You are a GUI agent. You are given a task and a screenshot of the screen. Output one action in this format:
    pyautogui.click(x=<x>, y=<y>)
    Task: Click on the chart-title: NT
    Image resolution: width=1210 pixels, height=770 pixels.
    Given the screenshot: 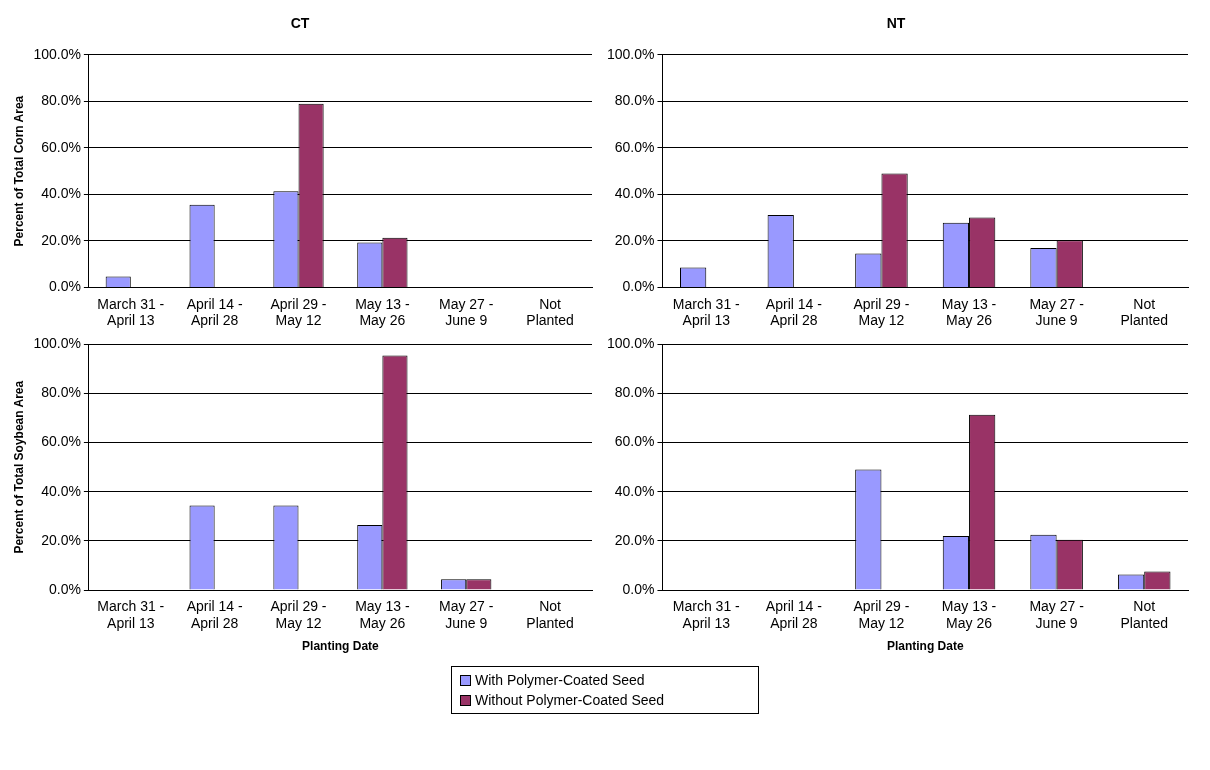 What is the action you would take?
    pyautogui.click(x=896, y=23)
    